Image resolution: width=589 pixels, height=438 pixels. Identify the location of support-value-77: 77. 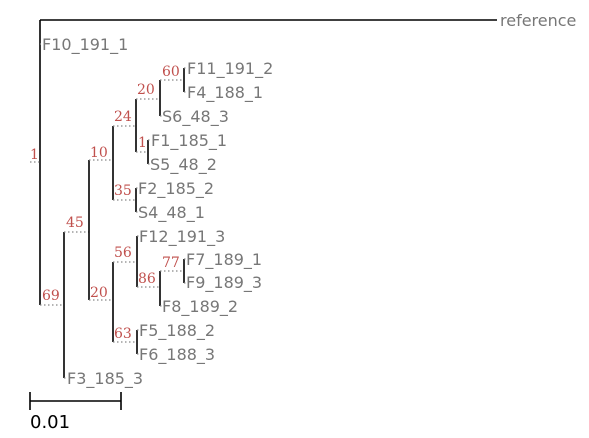
(171, 263).